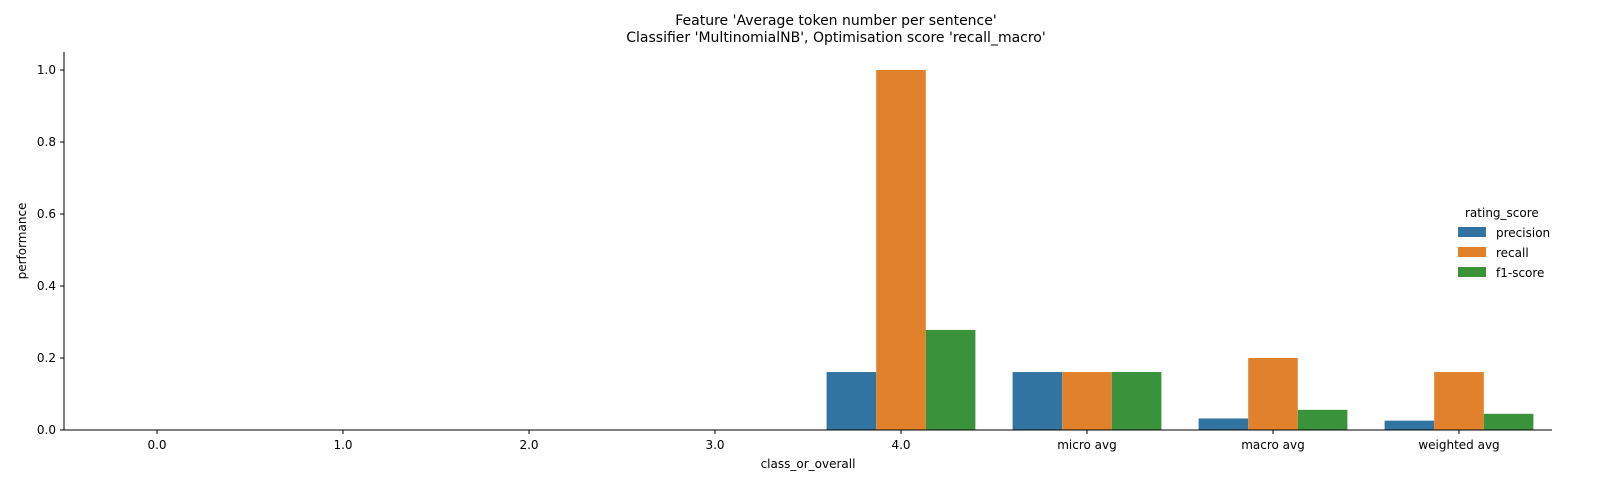  What do you see at coordinates (1508, 421) in the screenshot?
I see `bar-f1-score-weighted-avg` at bounding box center [1508, 421].